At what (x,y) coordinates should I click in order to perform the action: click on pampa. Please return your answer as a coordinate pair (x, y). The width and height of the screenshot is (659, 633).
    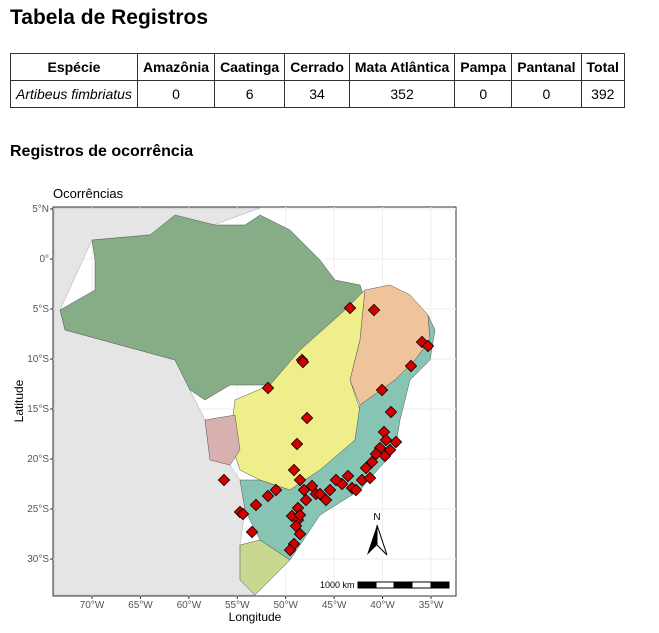
    Looking at the image, I should click on (265, 567).